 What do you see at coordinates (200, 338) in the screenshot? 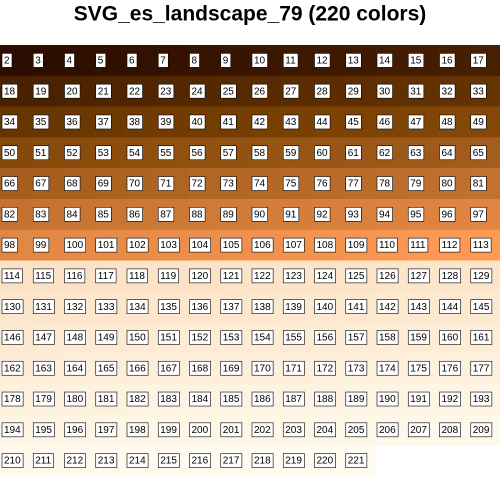
I see `swatch-label: 152` at bounding box center [200, 338].